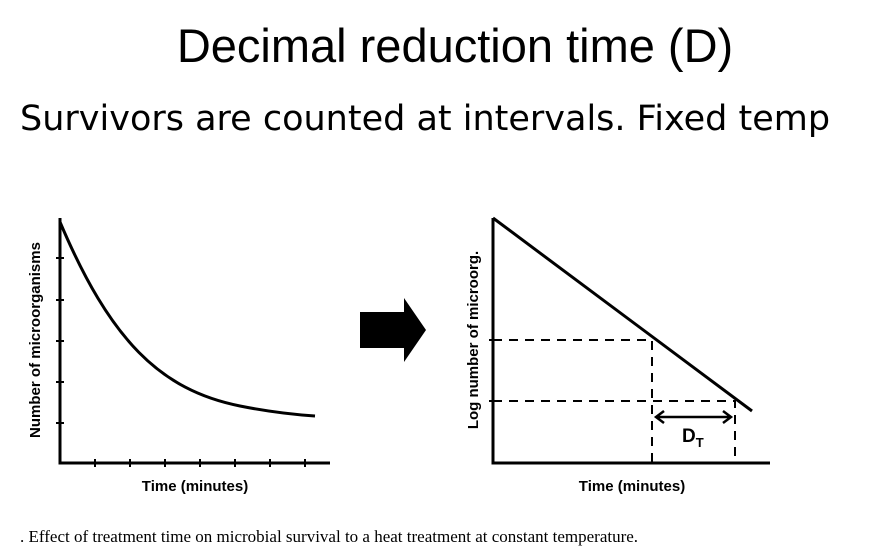 The height and width of the screenshot is (556, 896). Describe the element at coordinates (700, 442) in the screenshot. I see `subscript: T` at that location.